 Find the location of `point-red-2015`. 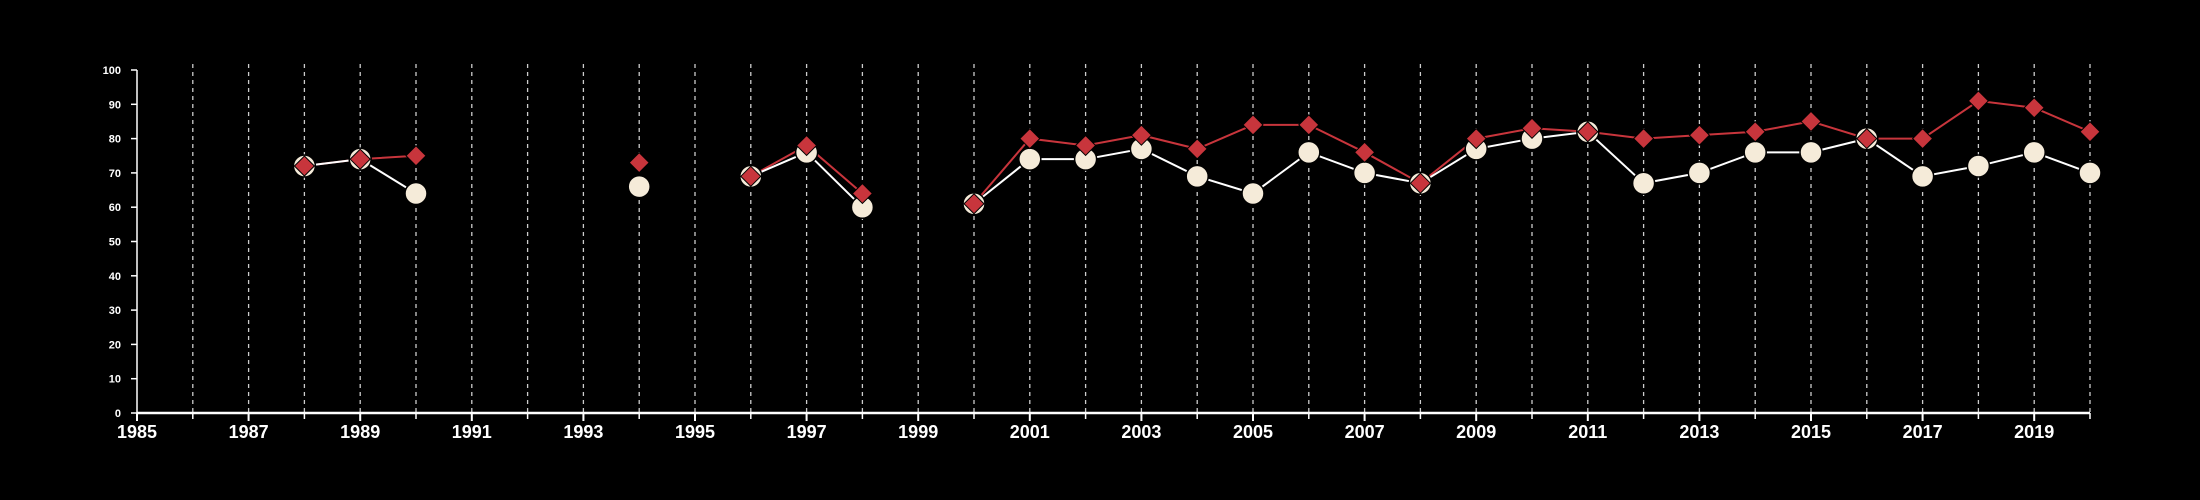

point-red-2015 is located at coordinates (1811, 121).